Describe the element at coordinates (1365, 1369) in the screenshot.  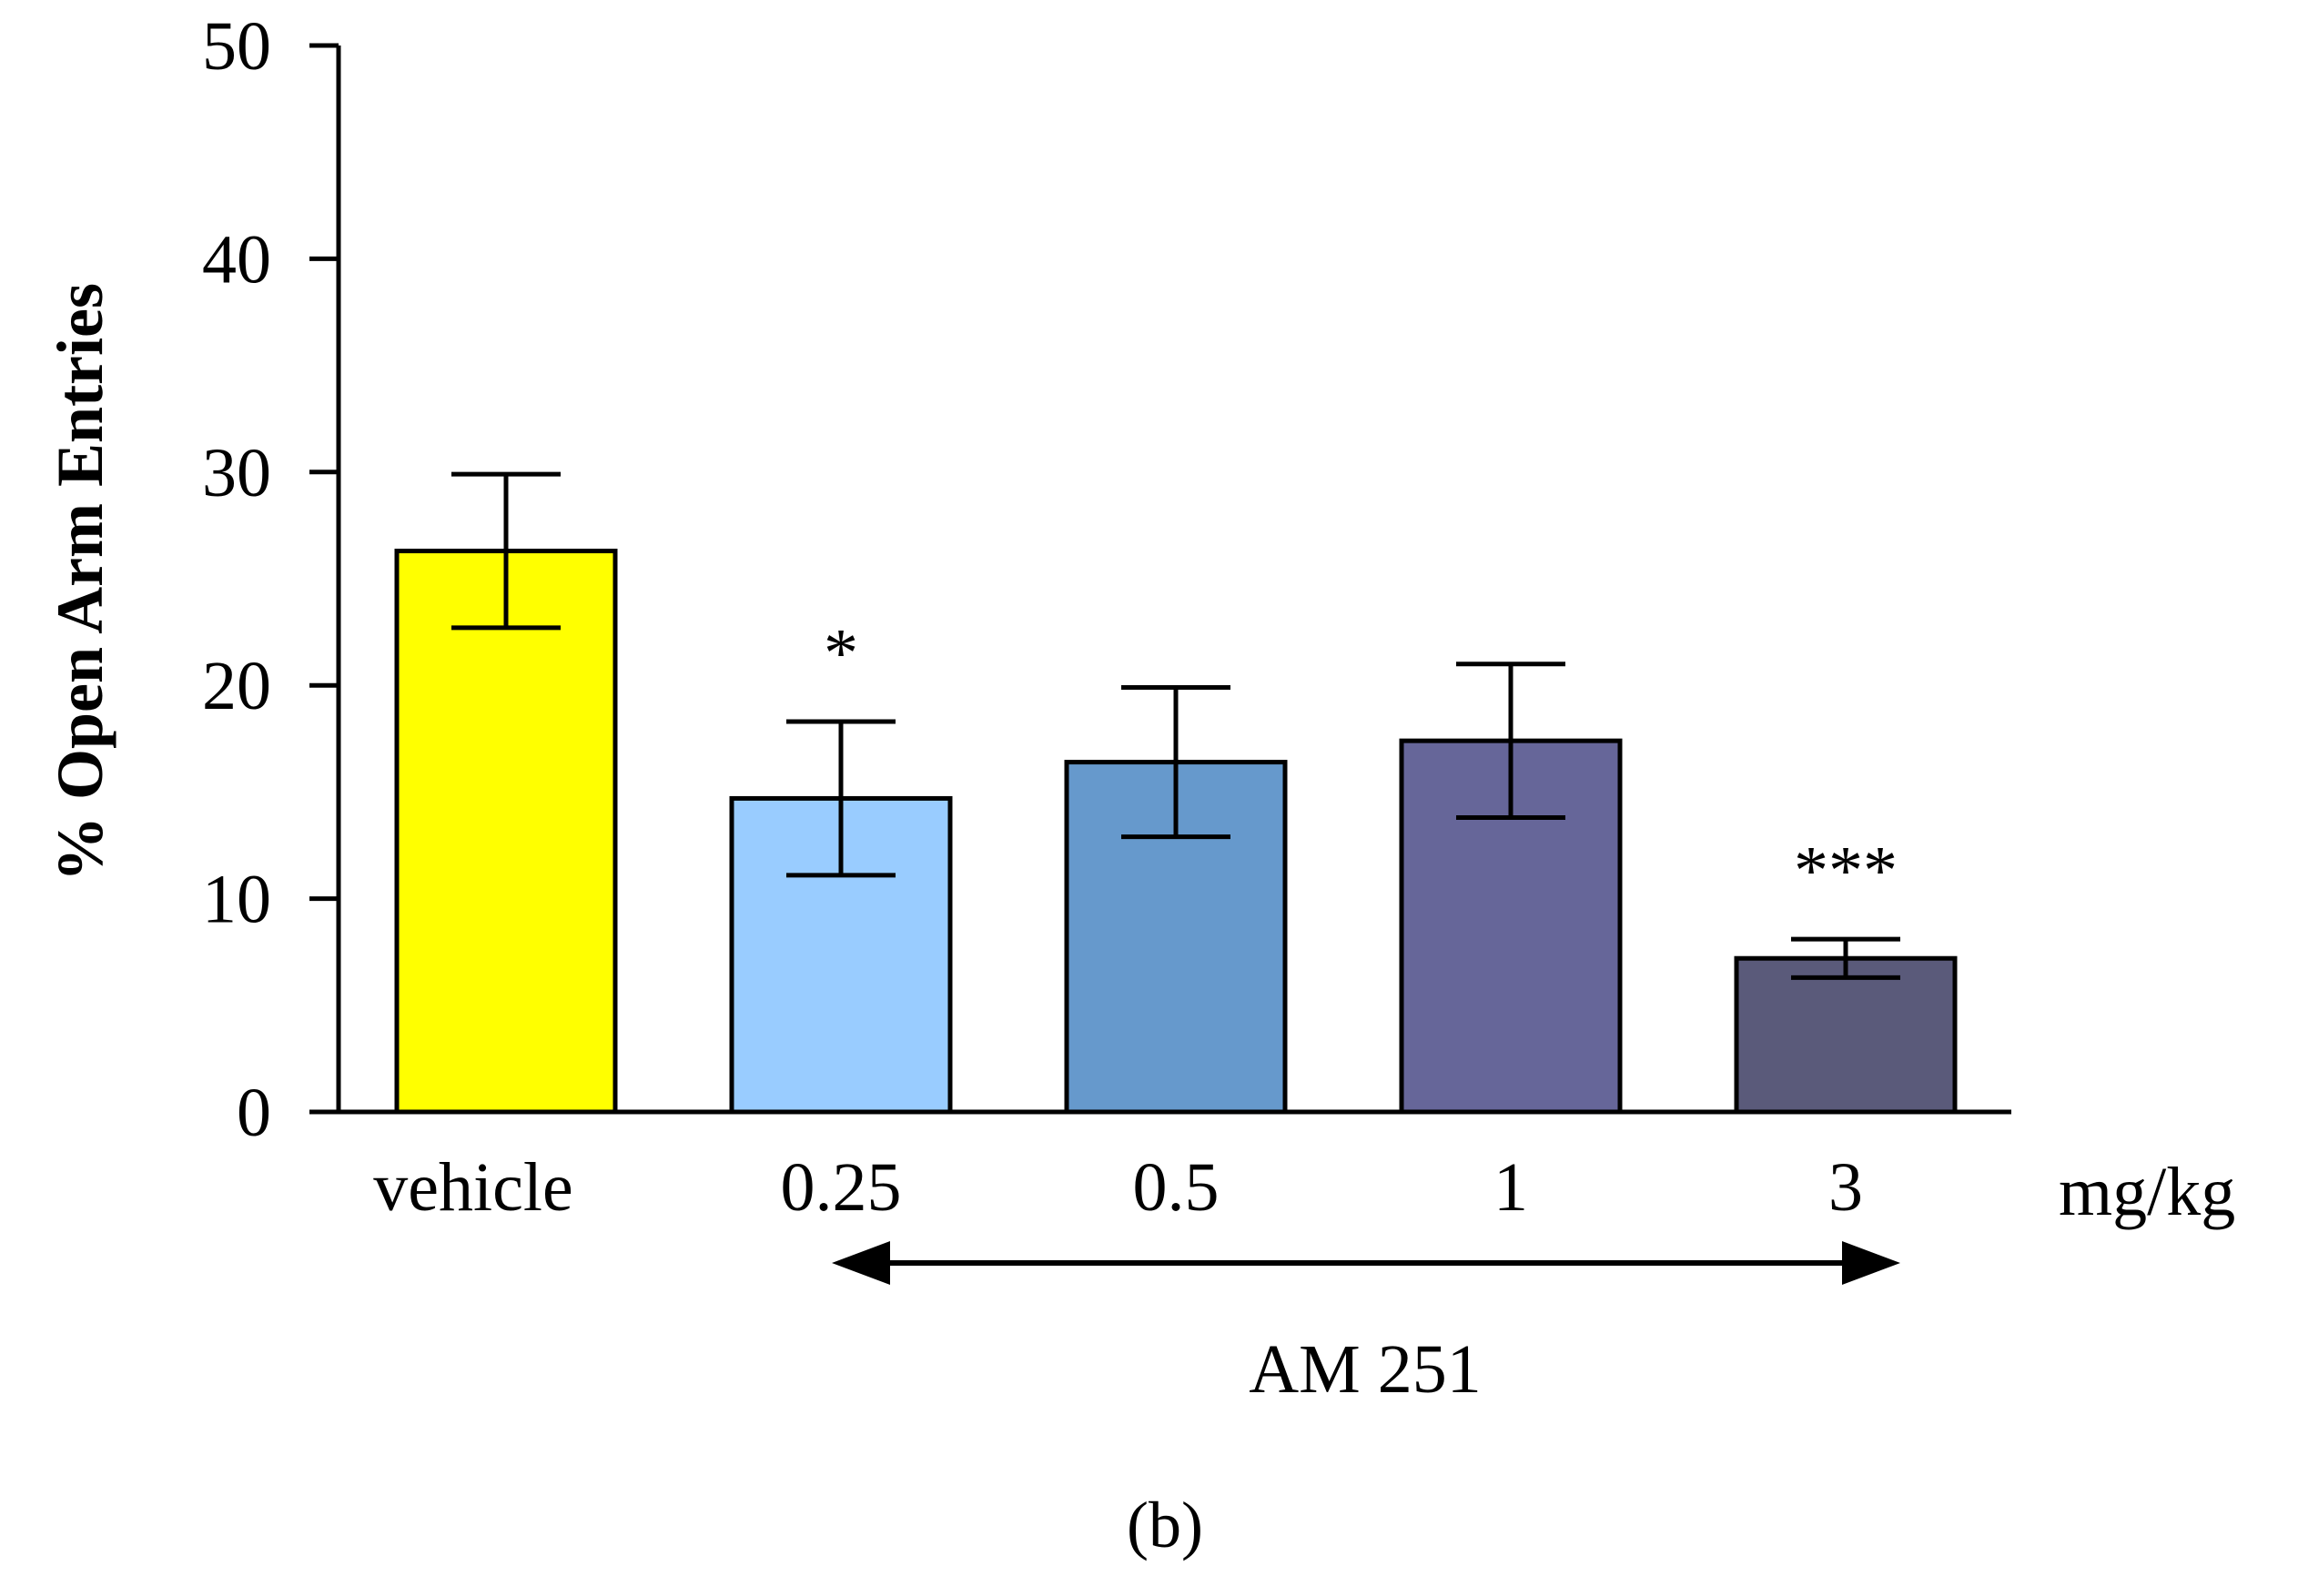
I see `group-label: AM 251` at that location.